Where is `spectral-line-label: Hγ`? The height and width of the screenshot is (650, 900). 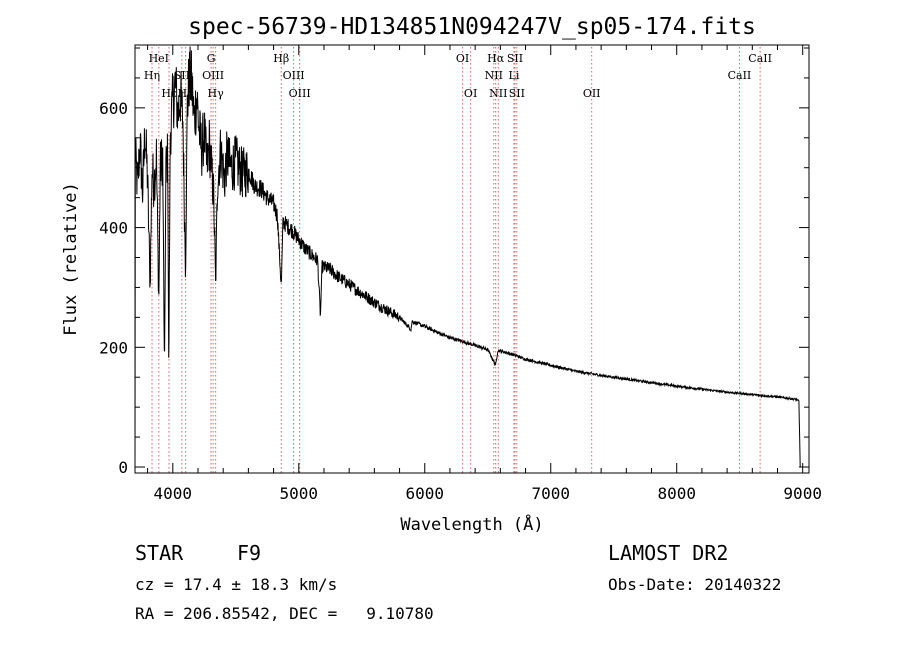 spectral-line-label: Hγ is located at coordinates (216, 93).